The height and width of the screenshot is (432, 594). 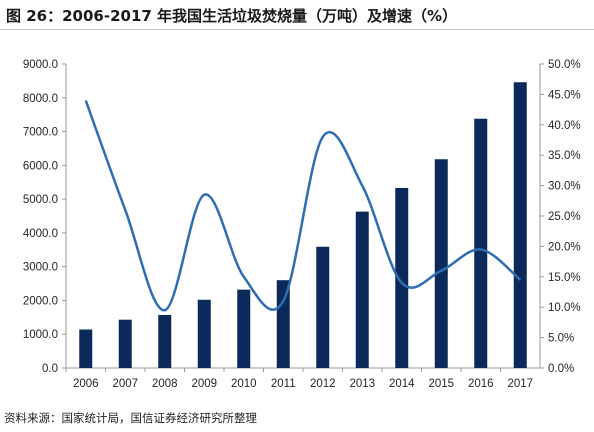 I want to click on left-axis-tick-label: 4000.0, so click(x=40, y=234).